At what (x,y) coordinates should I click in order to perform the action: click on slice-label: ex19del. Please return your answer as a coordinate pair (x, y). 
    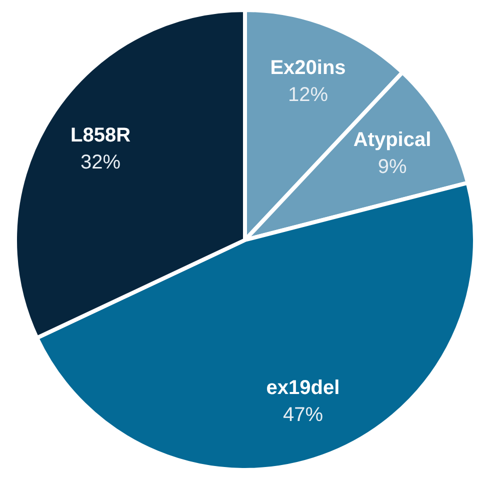
    Looking at the image, I should click on (303, 388).